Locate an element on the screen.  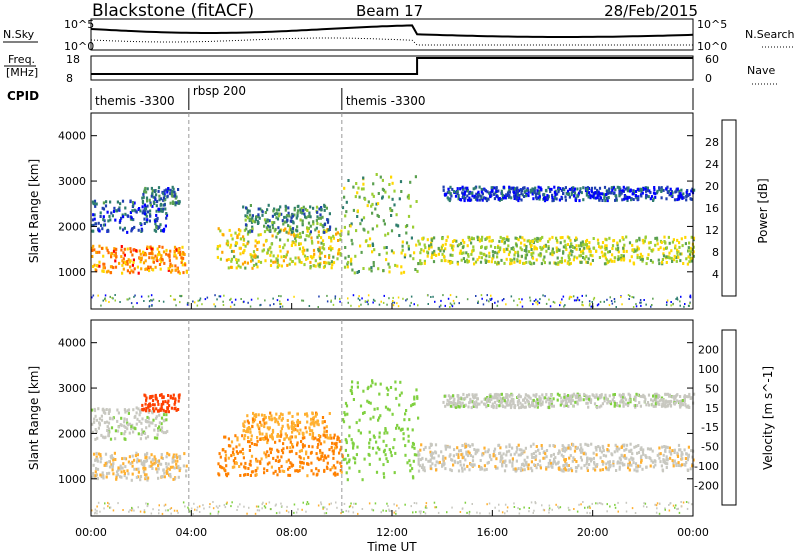
velocity-colorbar-label: Velocity [m s^-1] is located at coordinates (768, 418).